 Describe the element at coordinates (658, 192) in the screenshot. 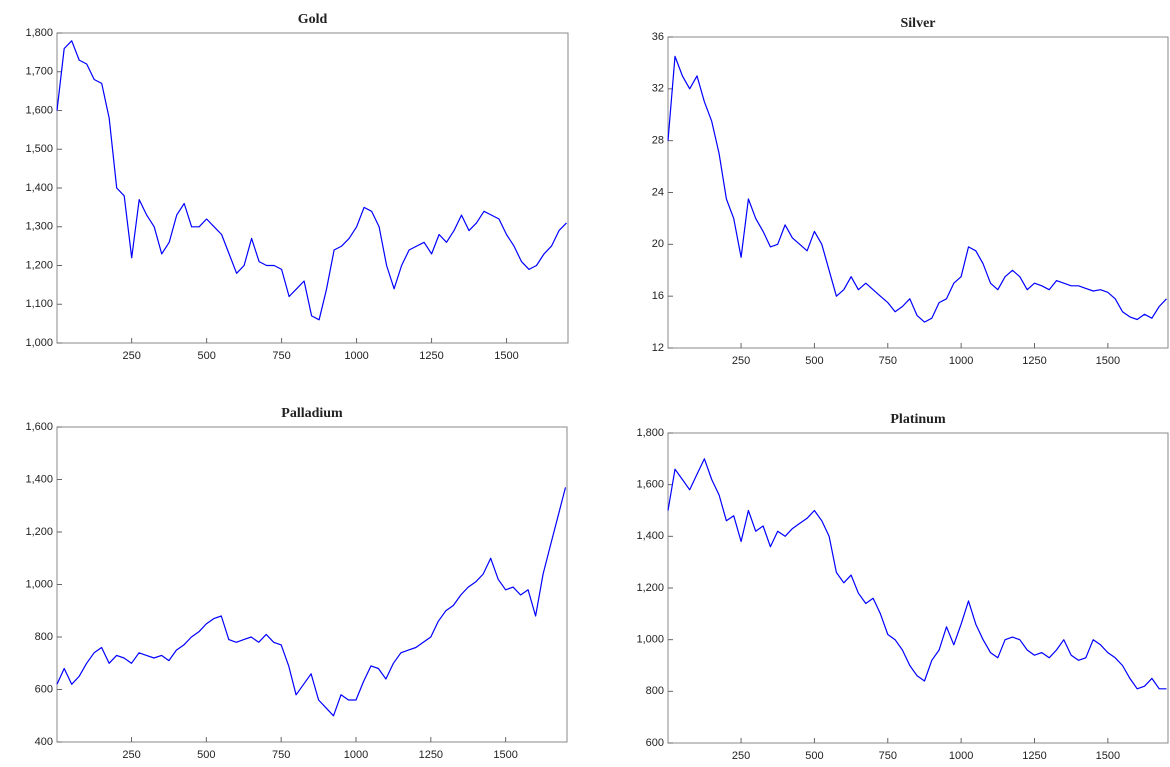

I see `y-tick-label: 24` at that location.